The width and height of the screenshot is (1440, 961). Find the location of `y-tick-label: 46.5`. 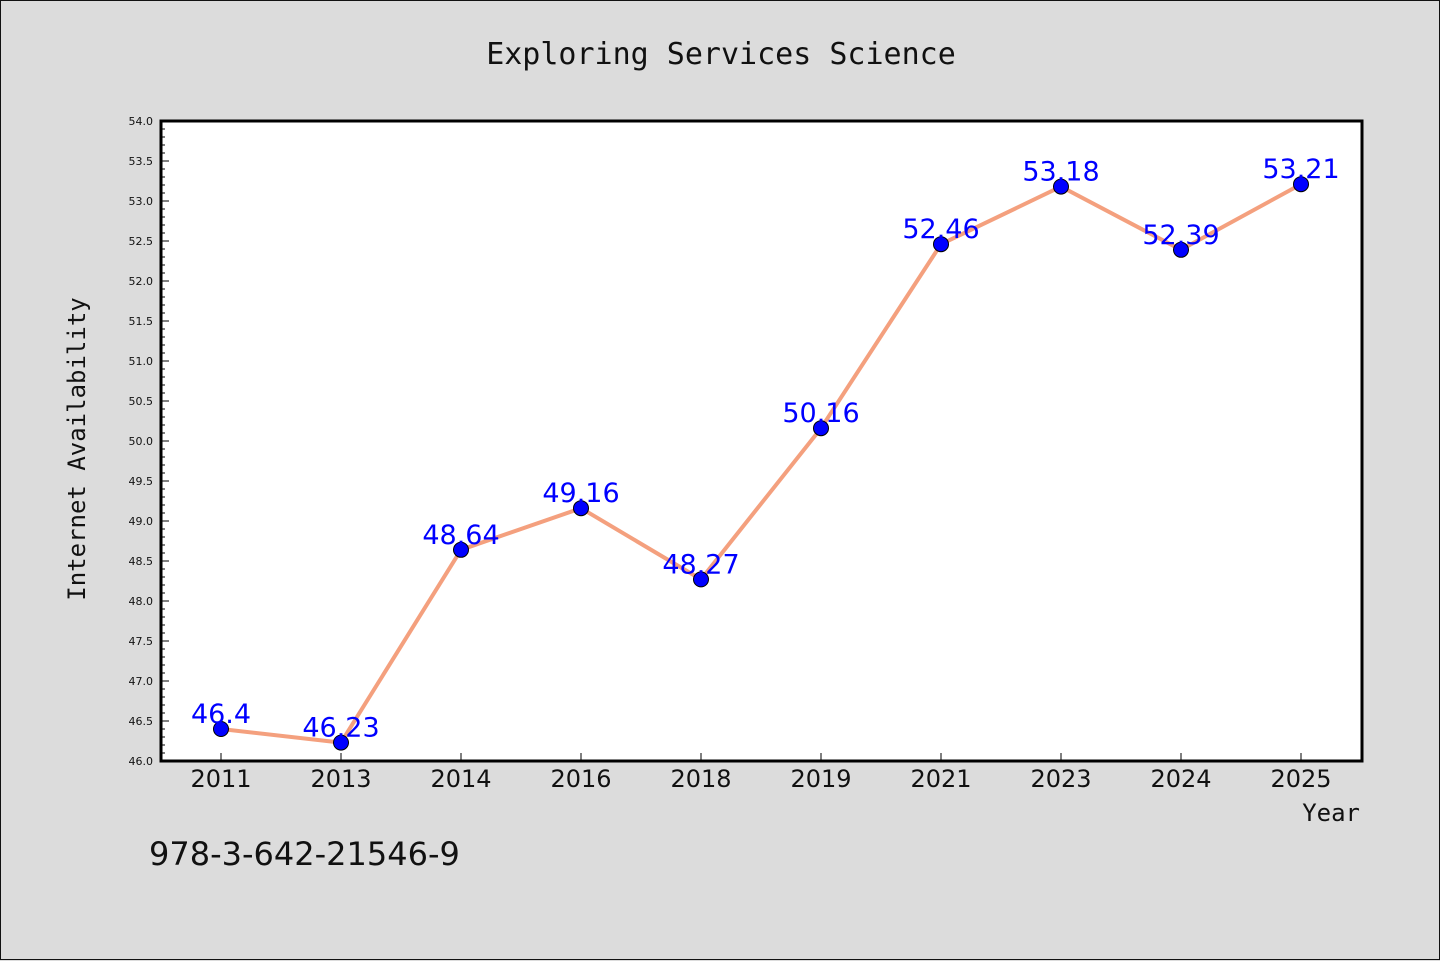

y-tick-label: 46.5 is located at coordinates (141, 721).